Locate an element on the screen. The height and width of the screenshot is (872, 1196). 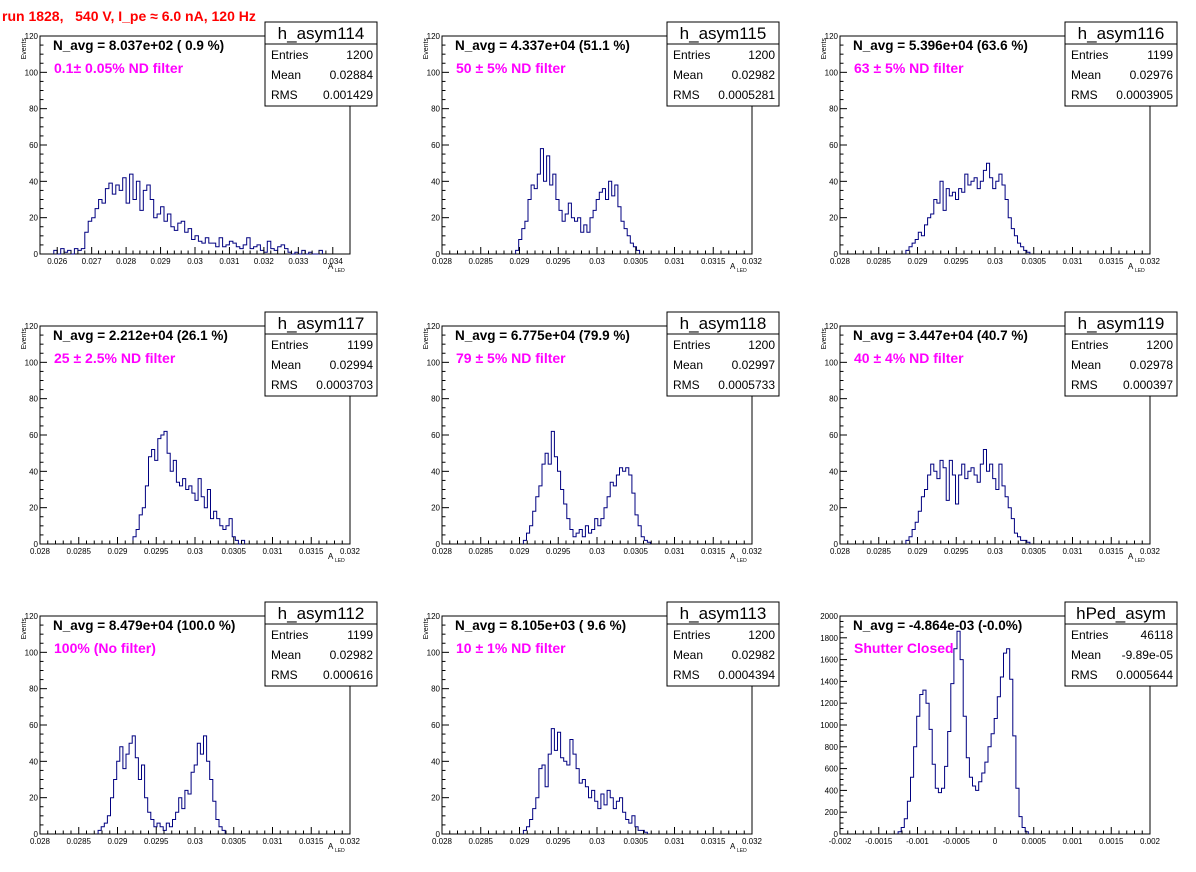
y-tick-label: 1200 is located at coordinates (829, 703).